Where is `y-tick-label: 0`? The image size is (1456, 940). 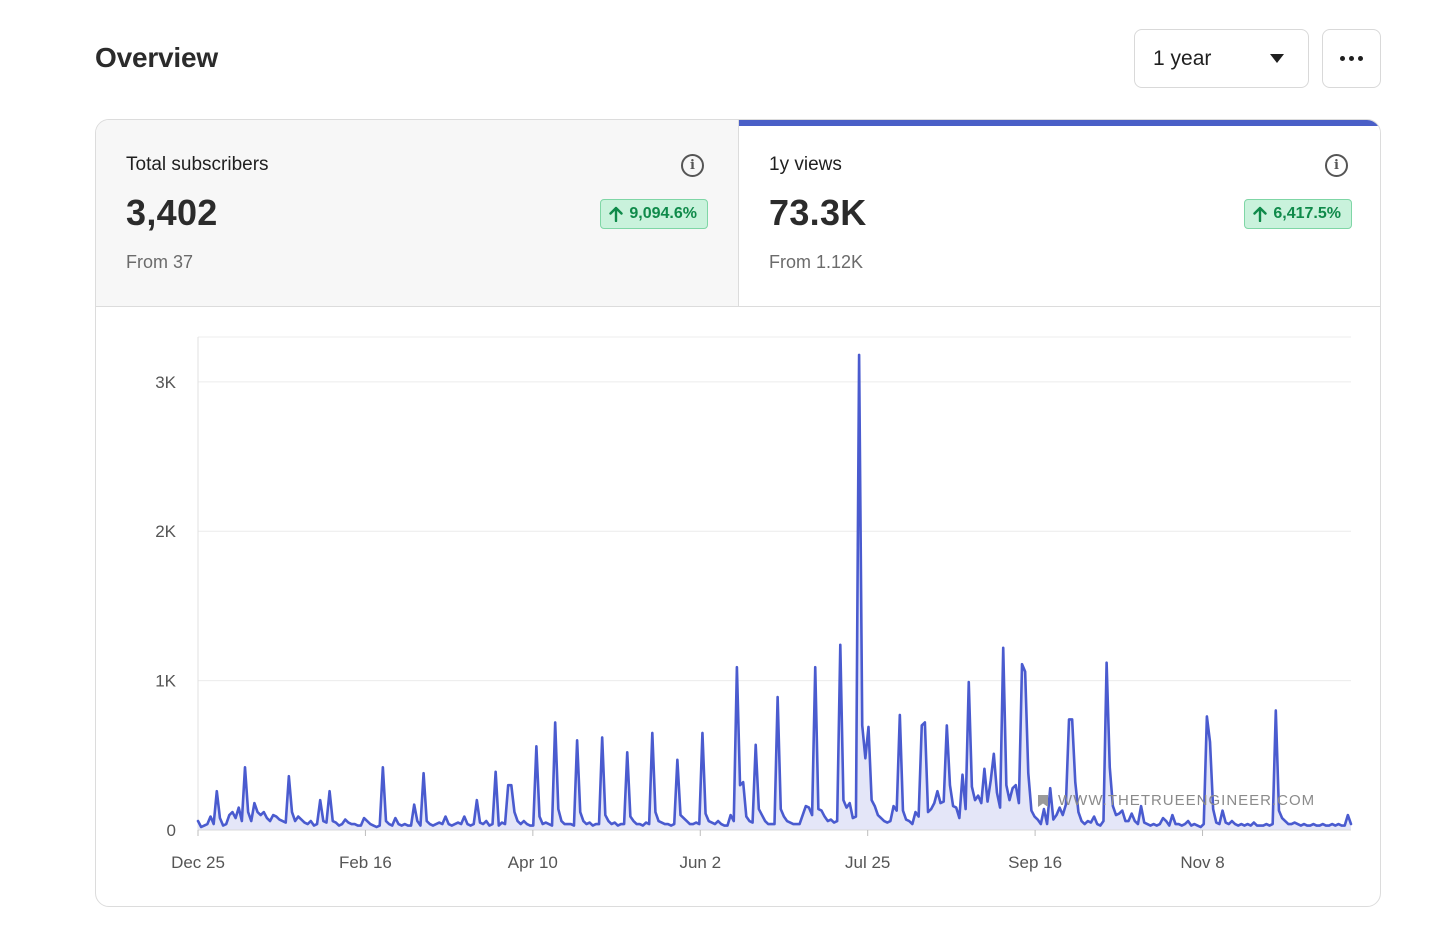 y-tick-label: 0 is located at coordinates (171, 830).